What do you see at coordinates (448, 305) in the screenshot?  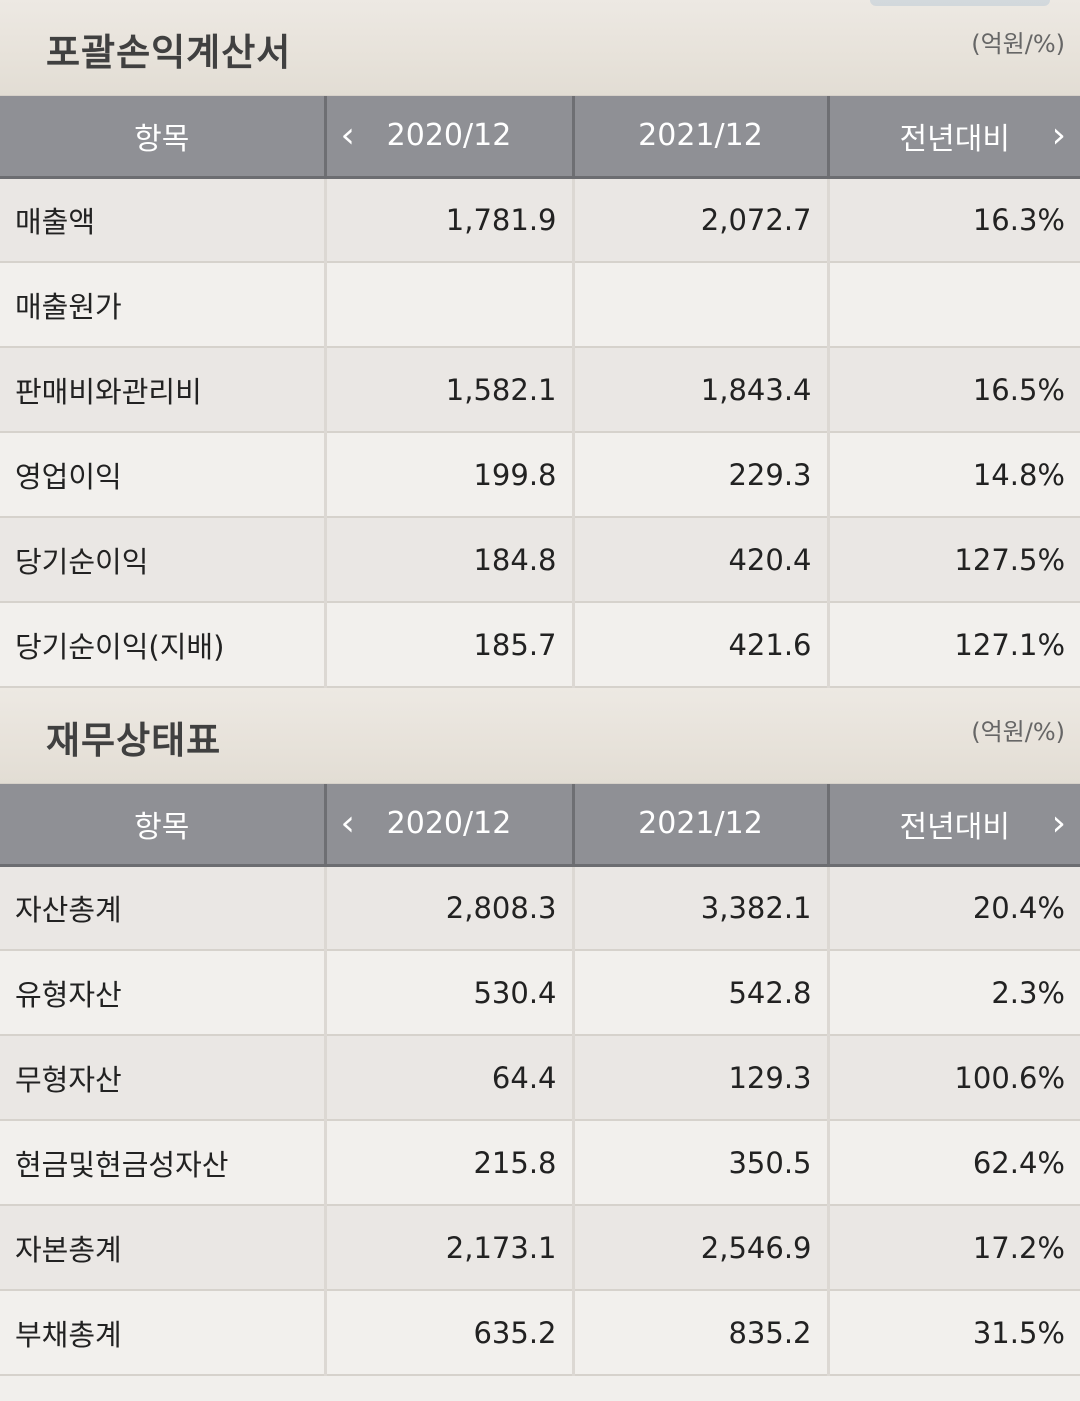 I see `value-2020` at bounding box center [448, 305].